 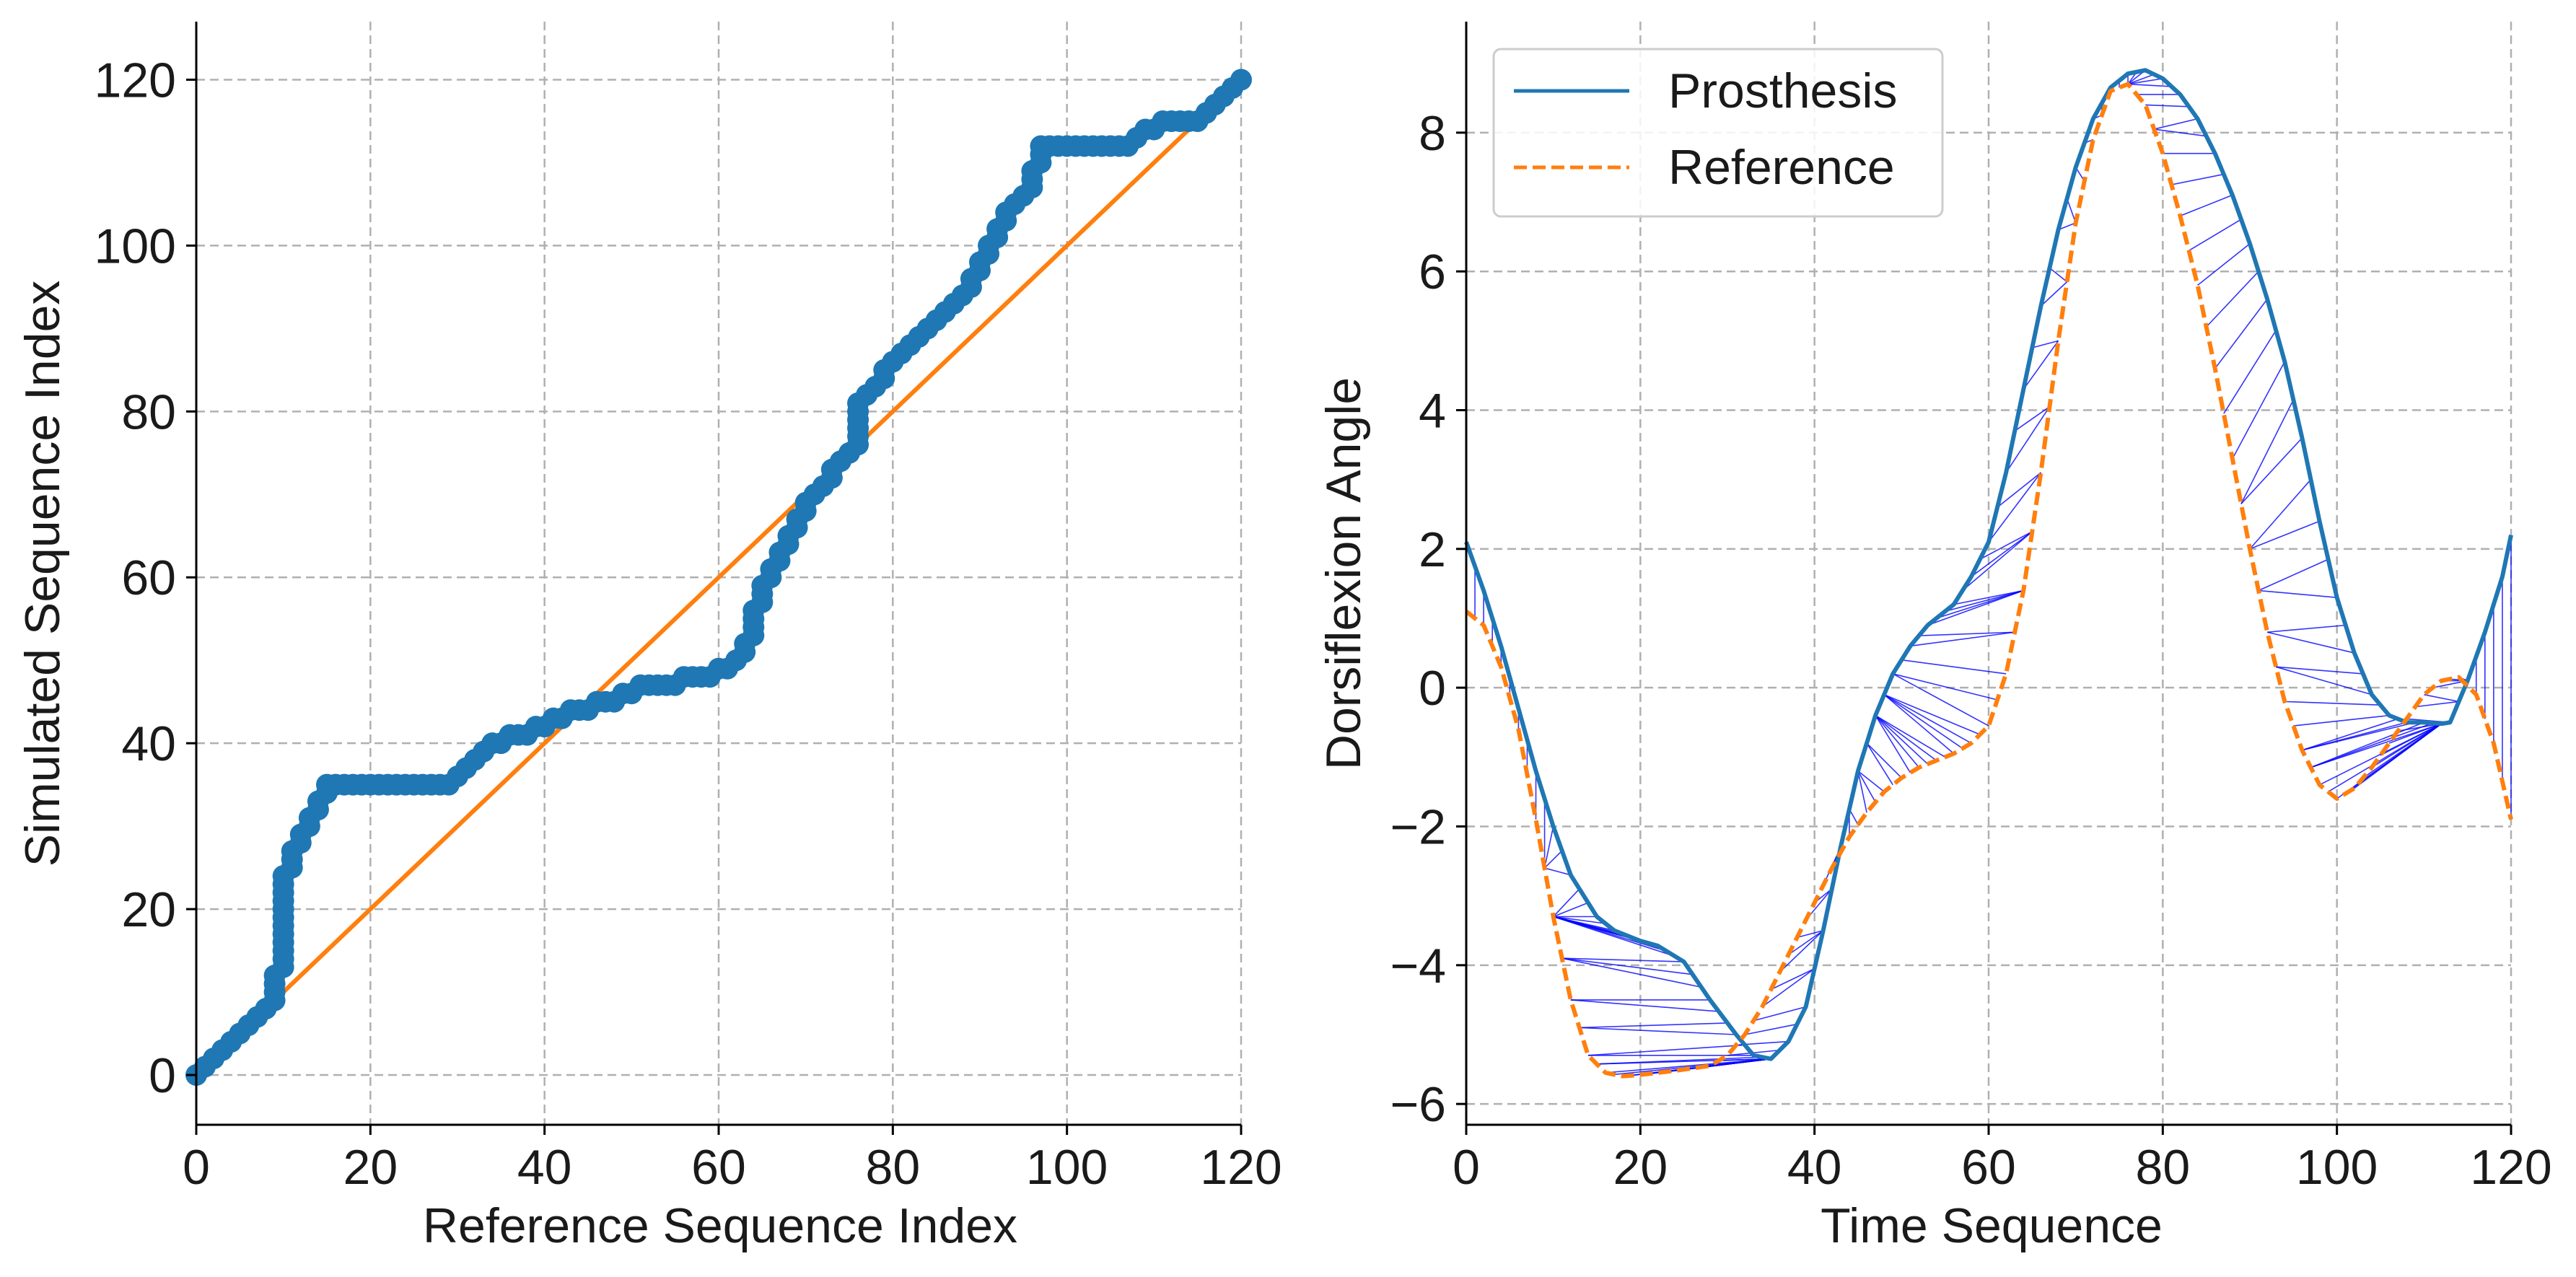 What do you see at coordinates (1432, 549) in the screenshot?
I see `y-tick-label-2: 2` at bounding box center [1432, 549].